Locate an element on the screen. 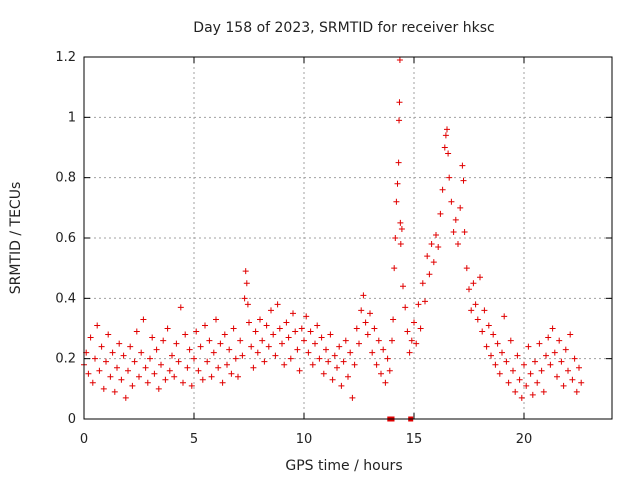 This screenshot has height=480, width=640. x-tick-label: 15 is located at coordinates (414, 439).